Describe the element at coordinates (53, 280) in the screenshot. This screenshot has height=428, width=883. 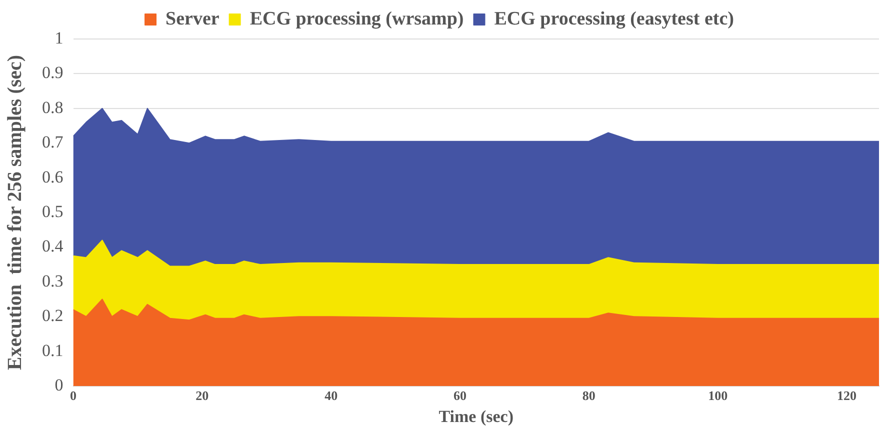
I see `y-tick-label: 0.3` at that location.